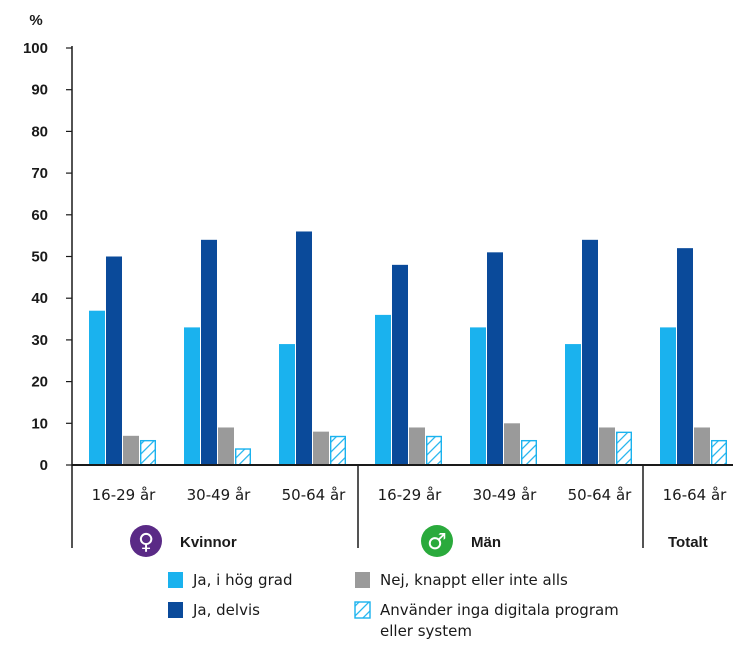  Describe the element at coordinates (39, 257) in the screenshot. I see `y-tick-label: 50` at that location.